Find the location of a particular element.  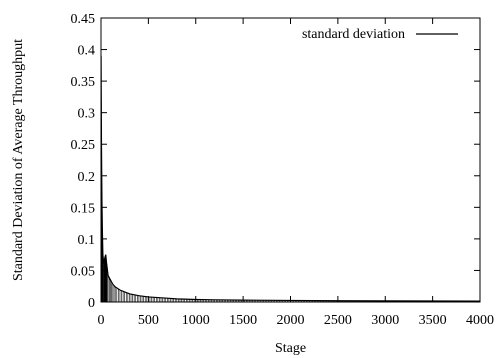

x-tick-label: 500 is located at coordinates (148, 320).